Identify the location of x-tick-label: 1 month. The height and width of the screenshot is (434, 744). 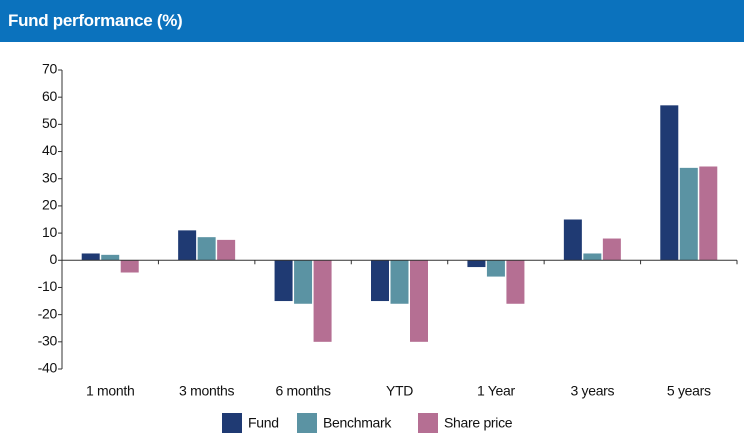
(110, 391).